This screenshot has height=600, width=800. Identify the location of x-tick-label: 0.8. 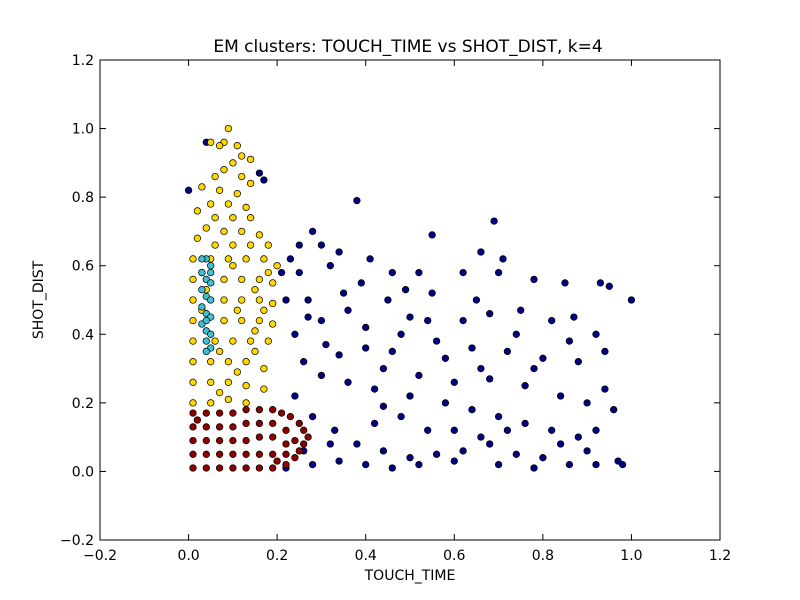
(543, 556).